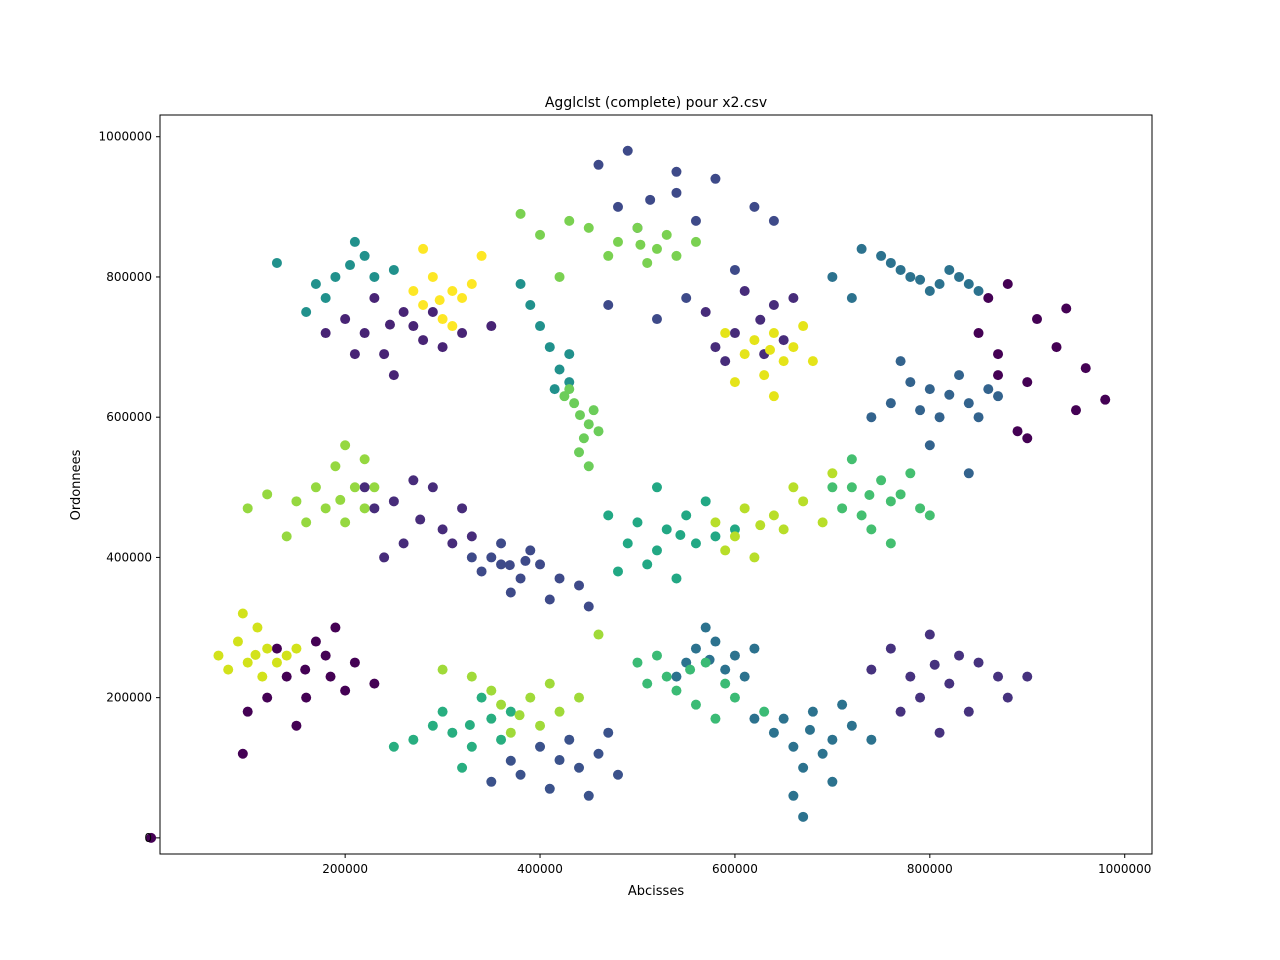 Image resolution: width=1280 pixels, height=960 pixels. I want to click on x-tick-label: 800000, so click(930, 869).